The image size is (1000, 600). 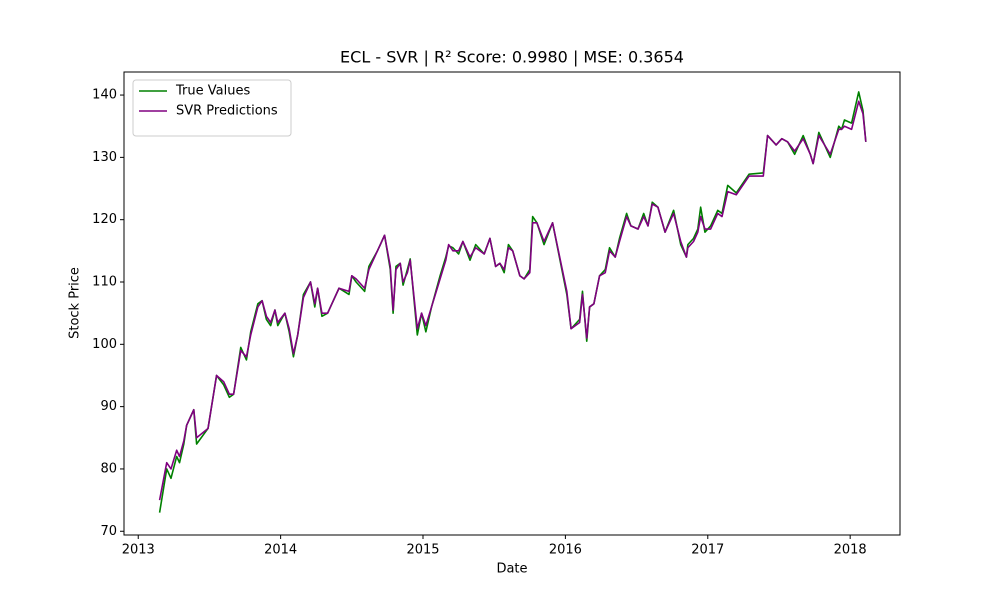 I want to click on x-axis-label: Date, so click(x=511, y=569).